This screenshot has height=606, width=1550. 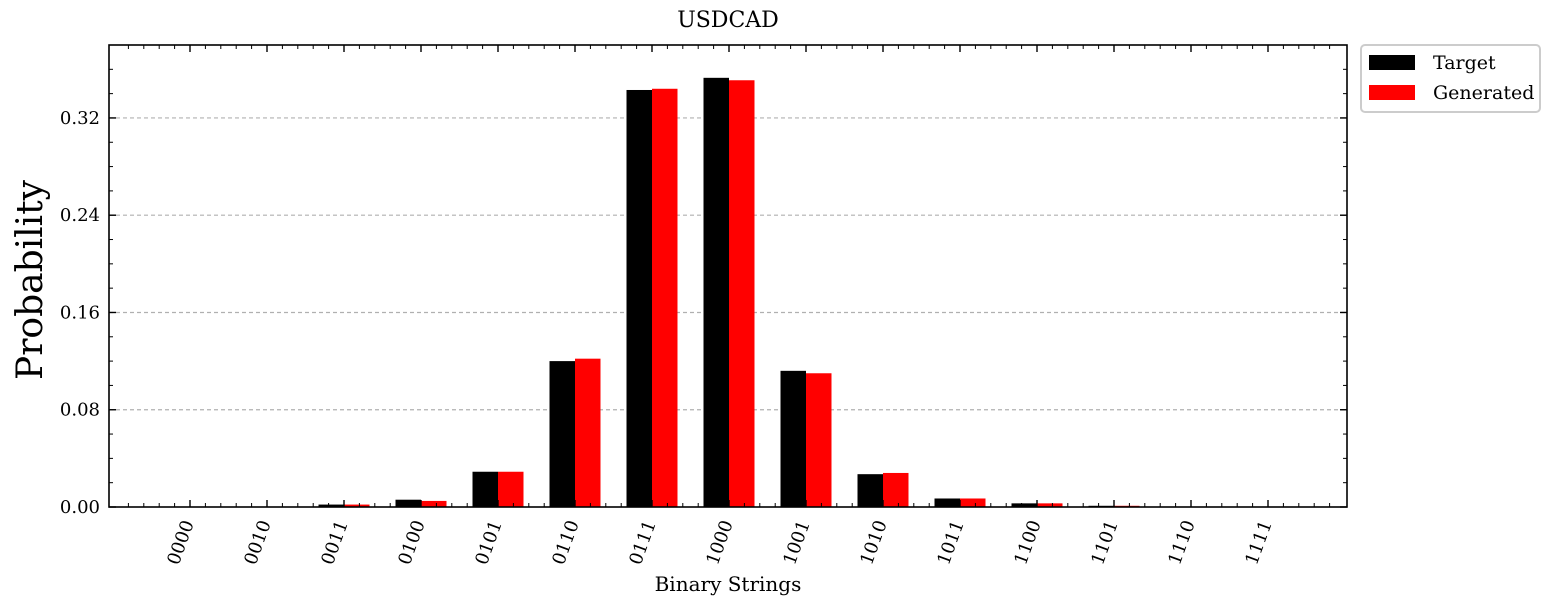 I want to click on x-tick-label: 1101, so click(x=1104, y=543).